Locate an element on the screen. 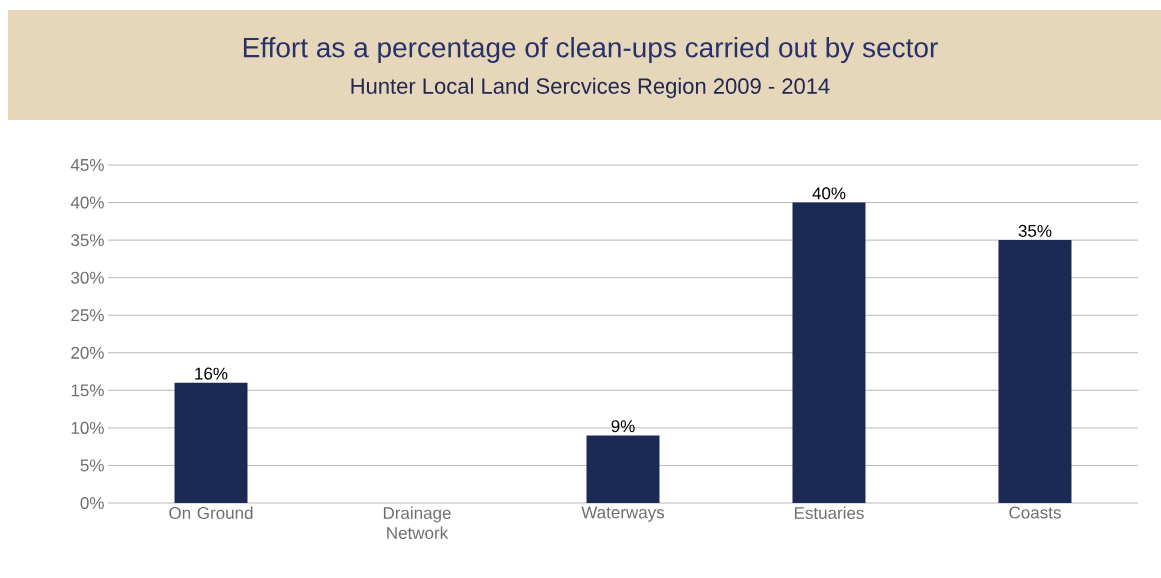 The image size is (1161, 578). data-label: 40% is located at coordinates (829, 193).